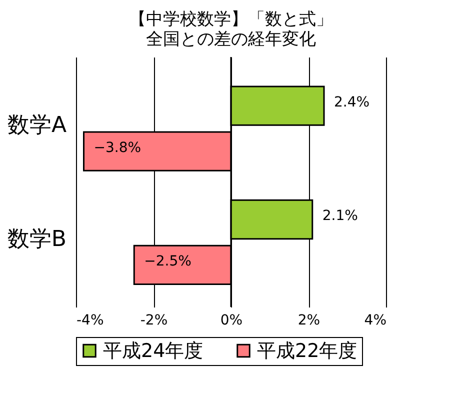  What do you see at coordinates (309, 320) in the screenshot?
I see `x-tick-label: 2%` at bounding box center [309, 320].